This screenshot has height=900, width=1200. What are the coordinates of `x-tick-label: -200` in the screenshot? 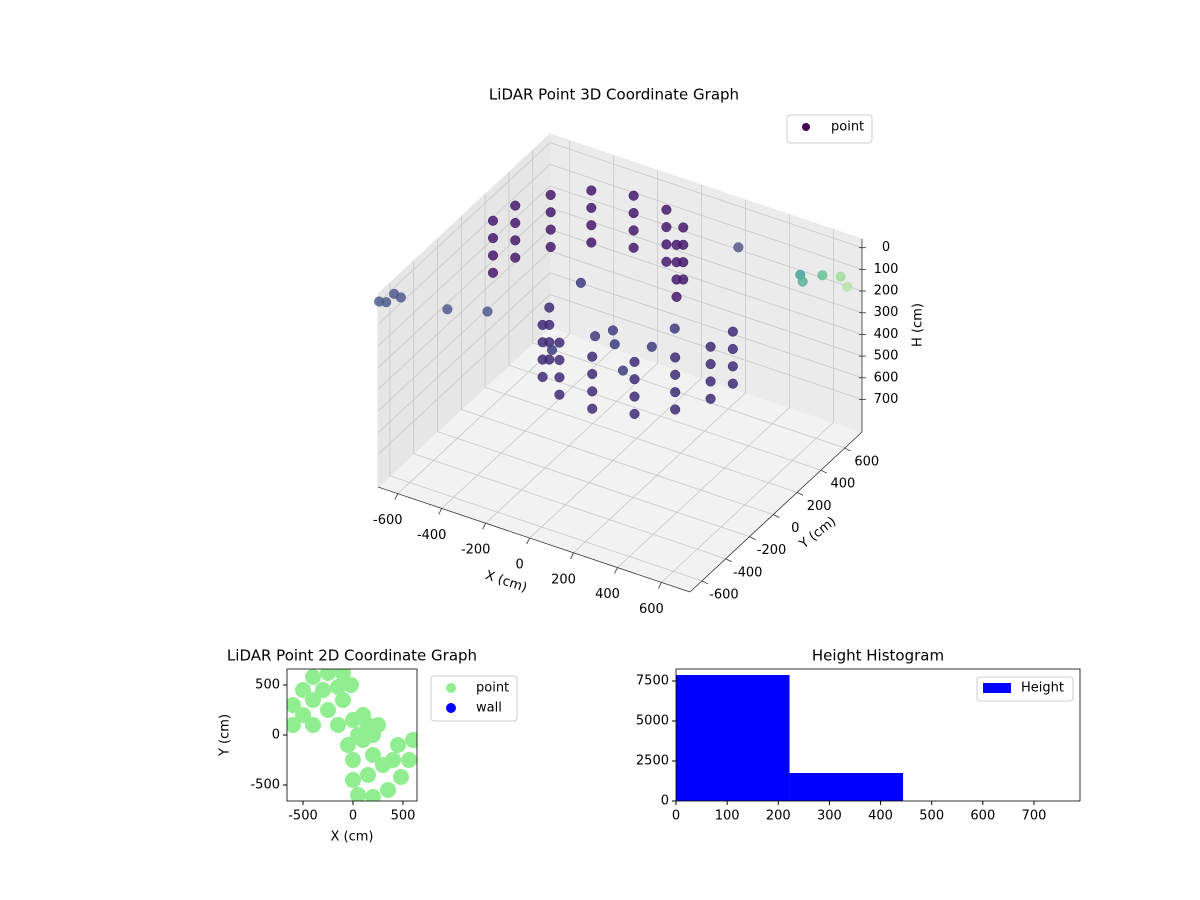 It's located at (476, 550).